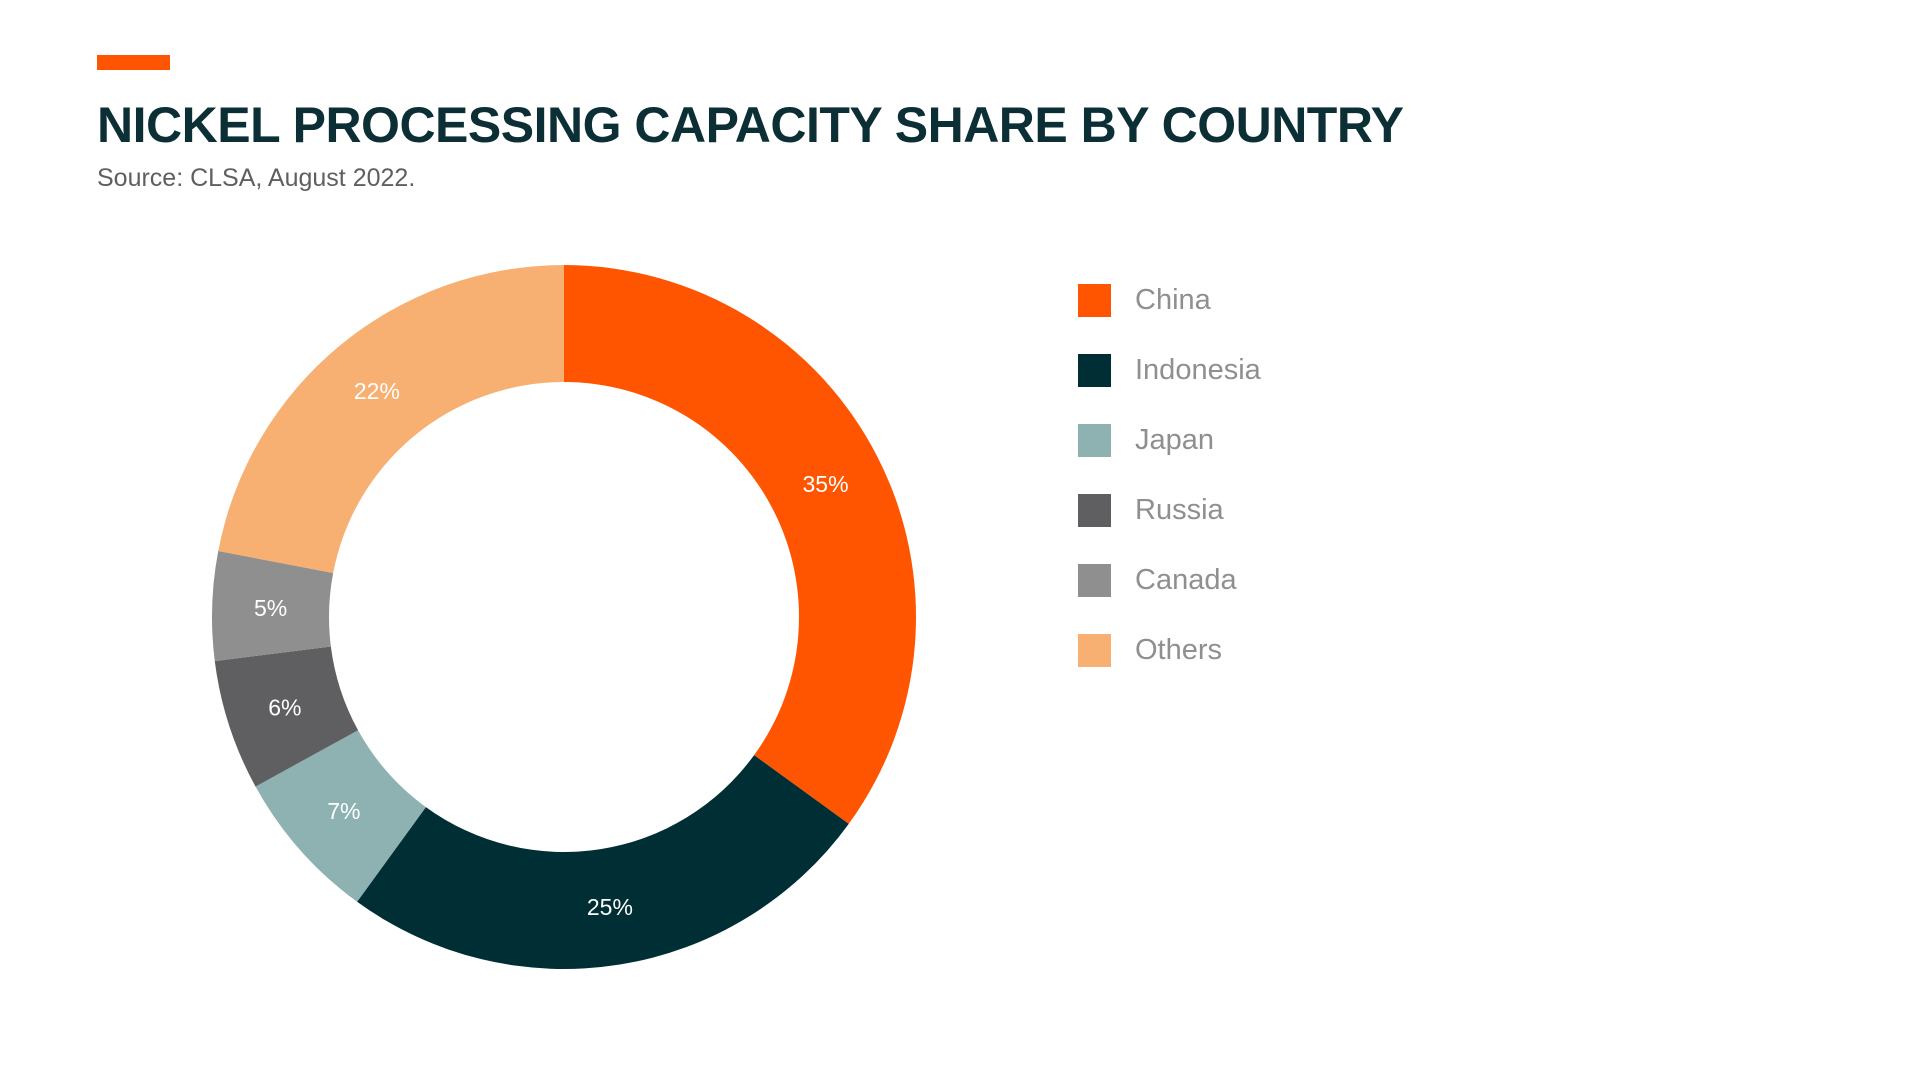  I want to click on slice-others, so click(391, 419).